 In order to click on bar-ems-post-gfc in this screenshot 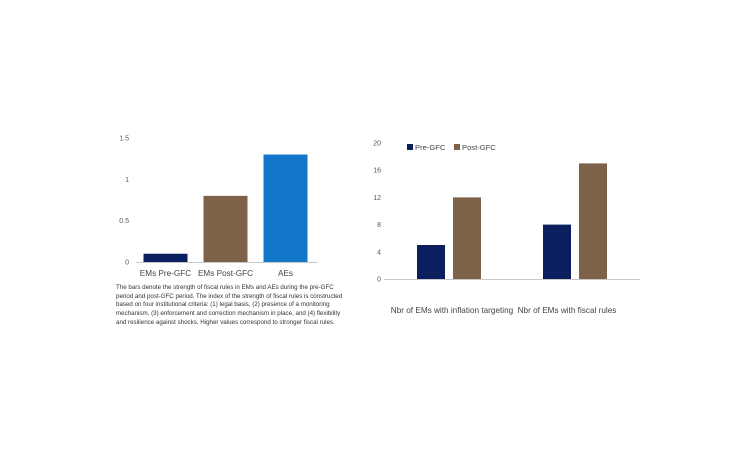, I will do `click(225, 228)`.